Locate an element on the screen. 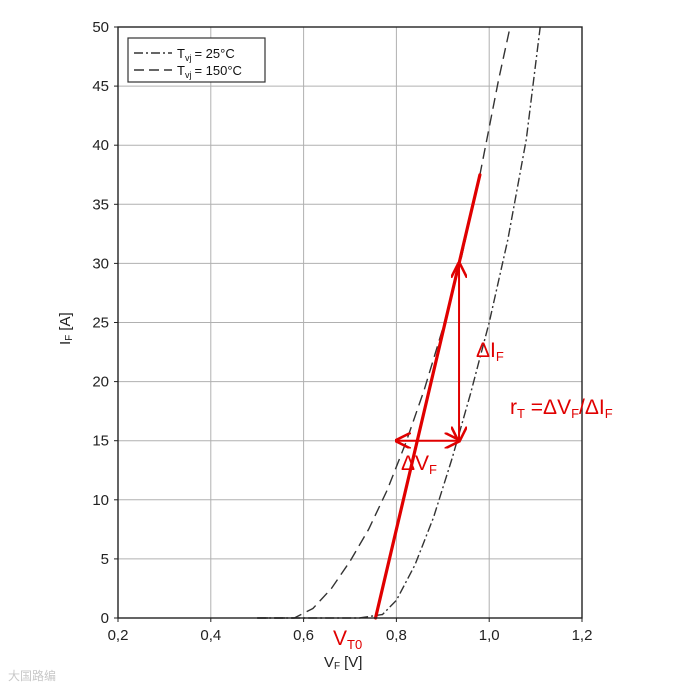 This screenshot has height=692, width=681. vt0-label: VT0 is located at coordinates (347, 639).